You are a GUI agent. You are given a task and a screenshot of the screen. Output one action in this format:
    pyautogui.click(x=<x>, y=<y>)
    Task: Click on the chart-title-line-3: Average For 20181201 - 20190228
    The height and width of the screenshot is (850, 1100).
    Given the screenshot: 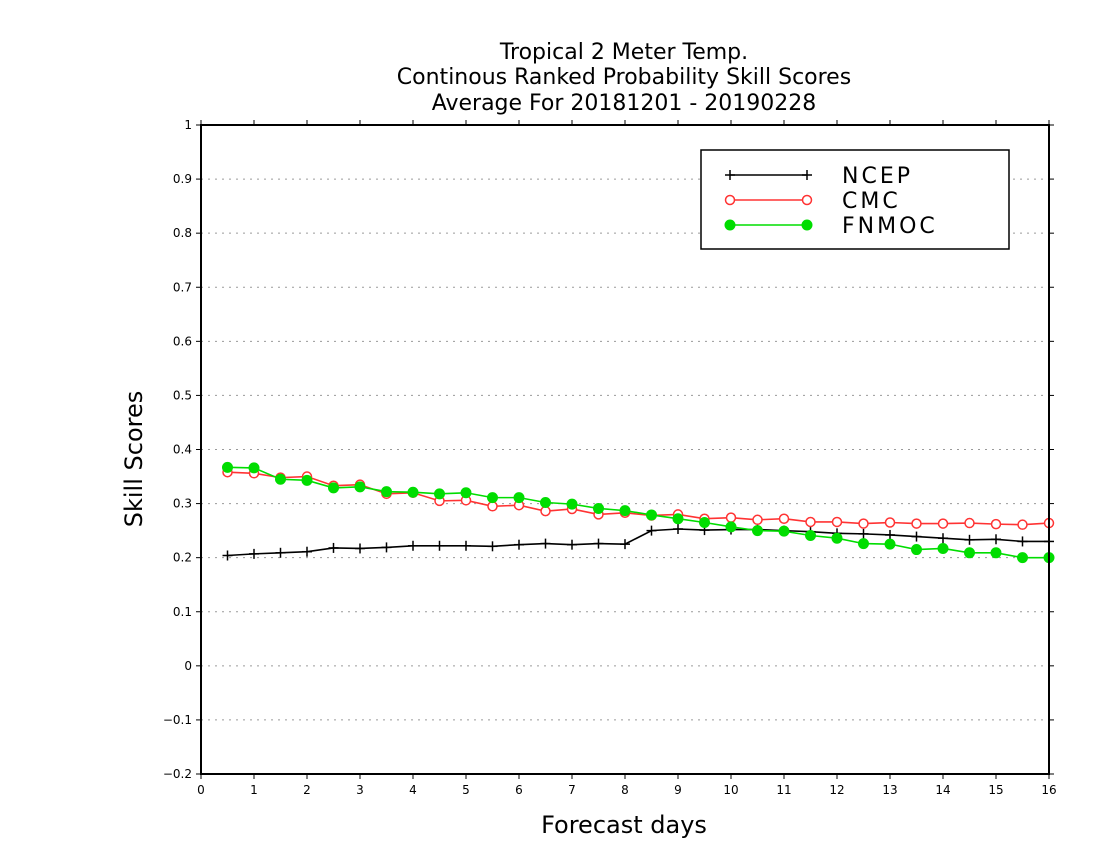 What is the action you would take?
    pyautogui.click(x=624, y=103)
    